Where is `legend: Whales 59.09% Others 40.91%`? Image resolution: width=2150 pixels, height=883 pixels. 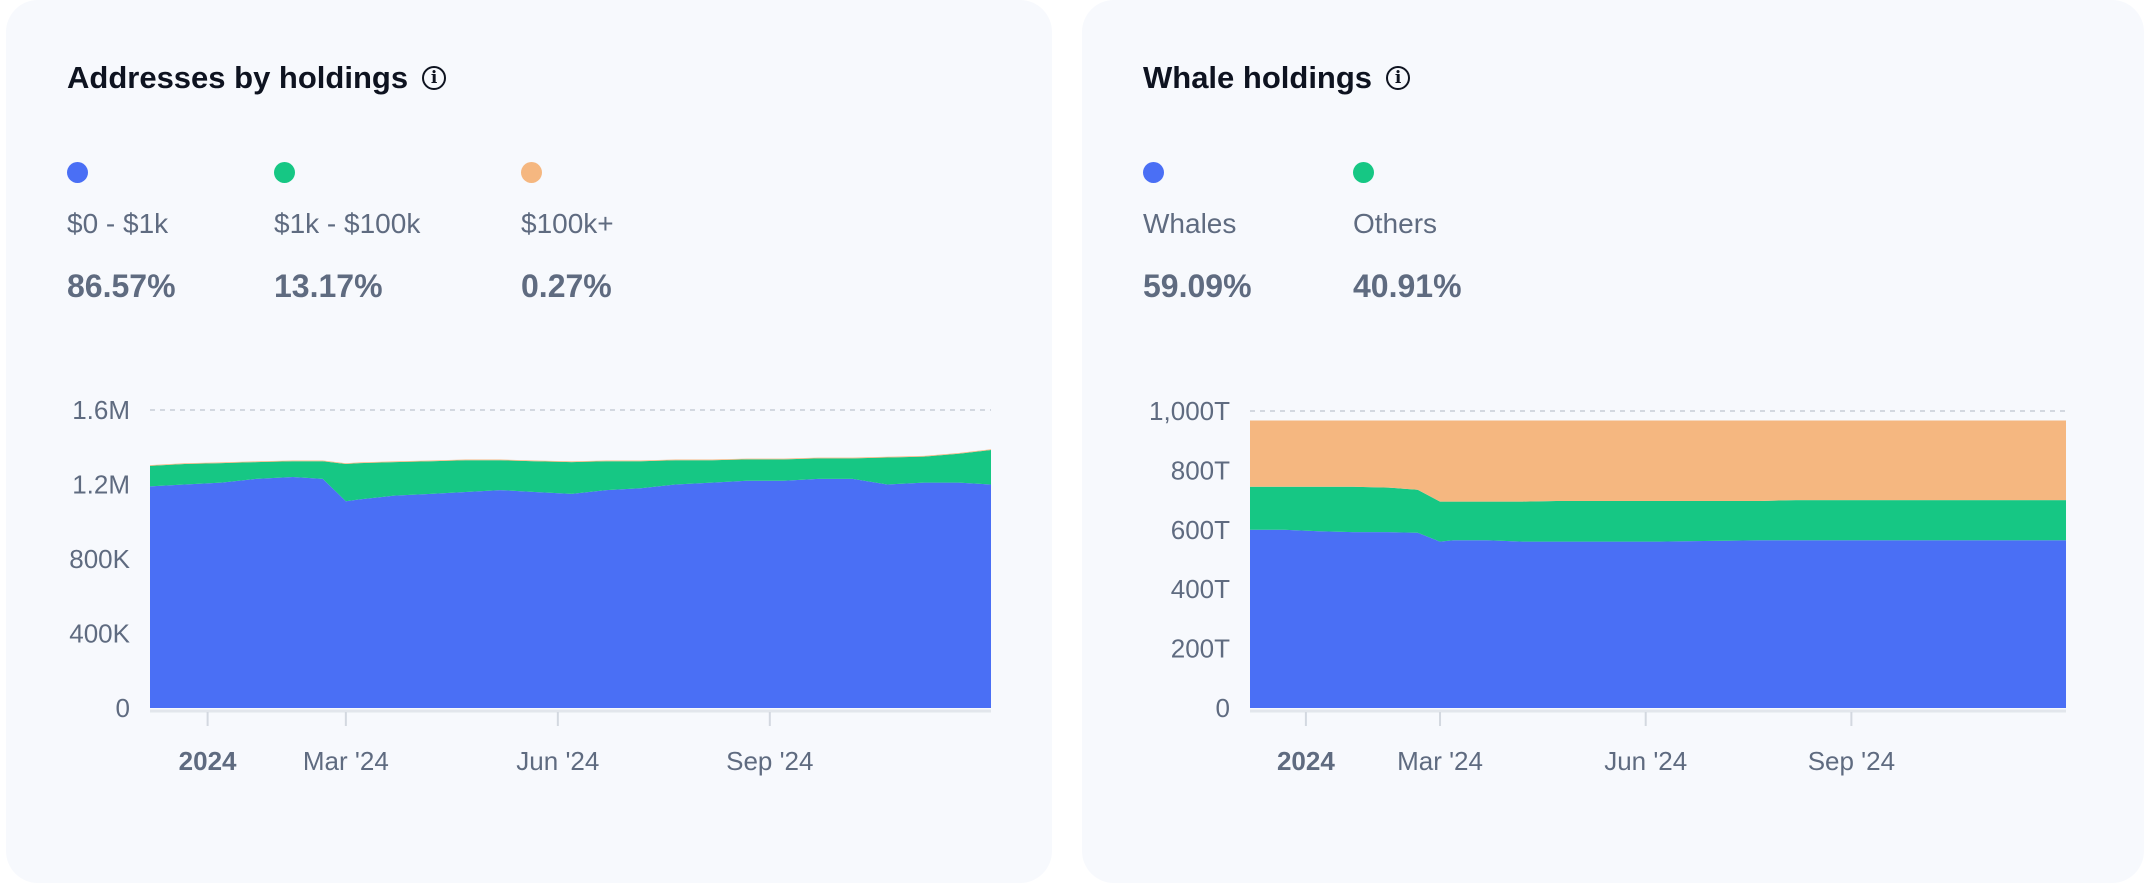
legend: Whales 59.09% Others 40.91% is located at coordinates (1302, 233).